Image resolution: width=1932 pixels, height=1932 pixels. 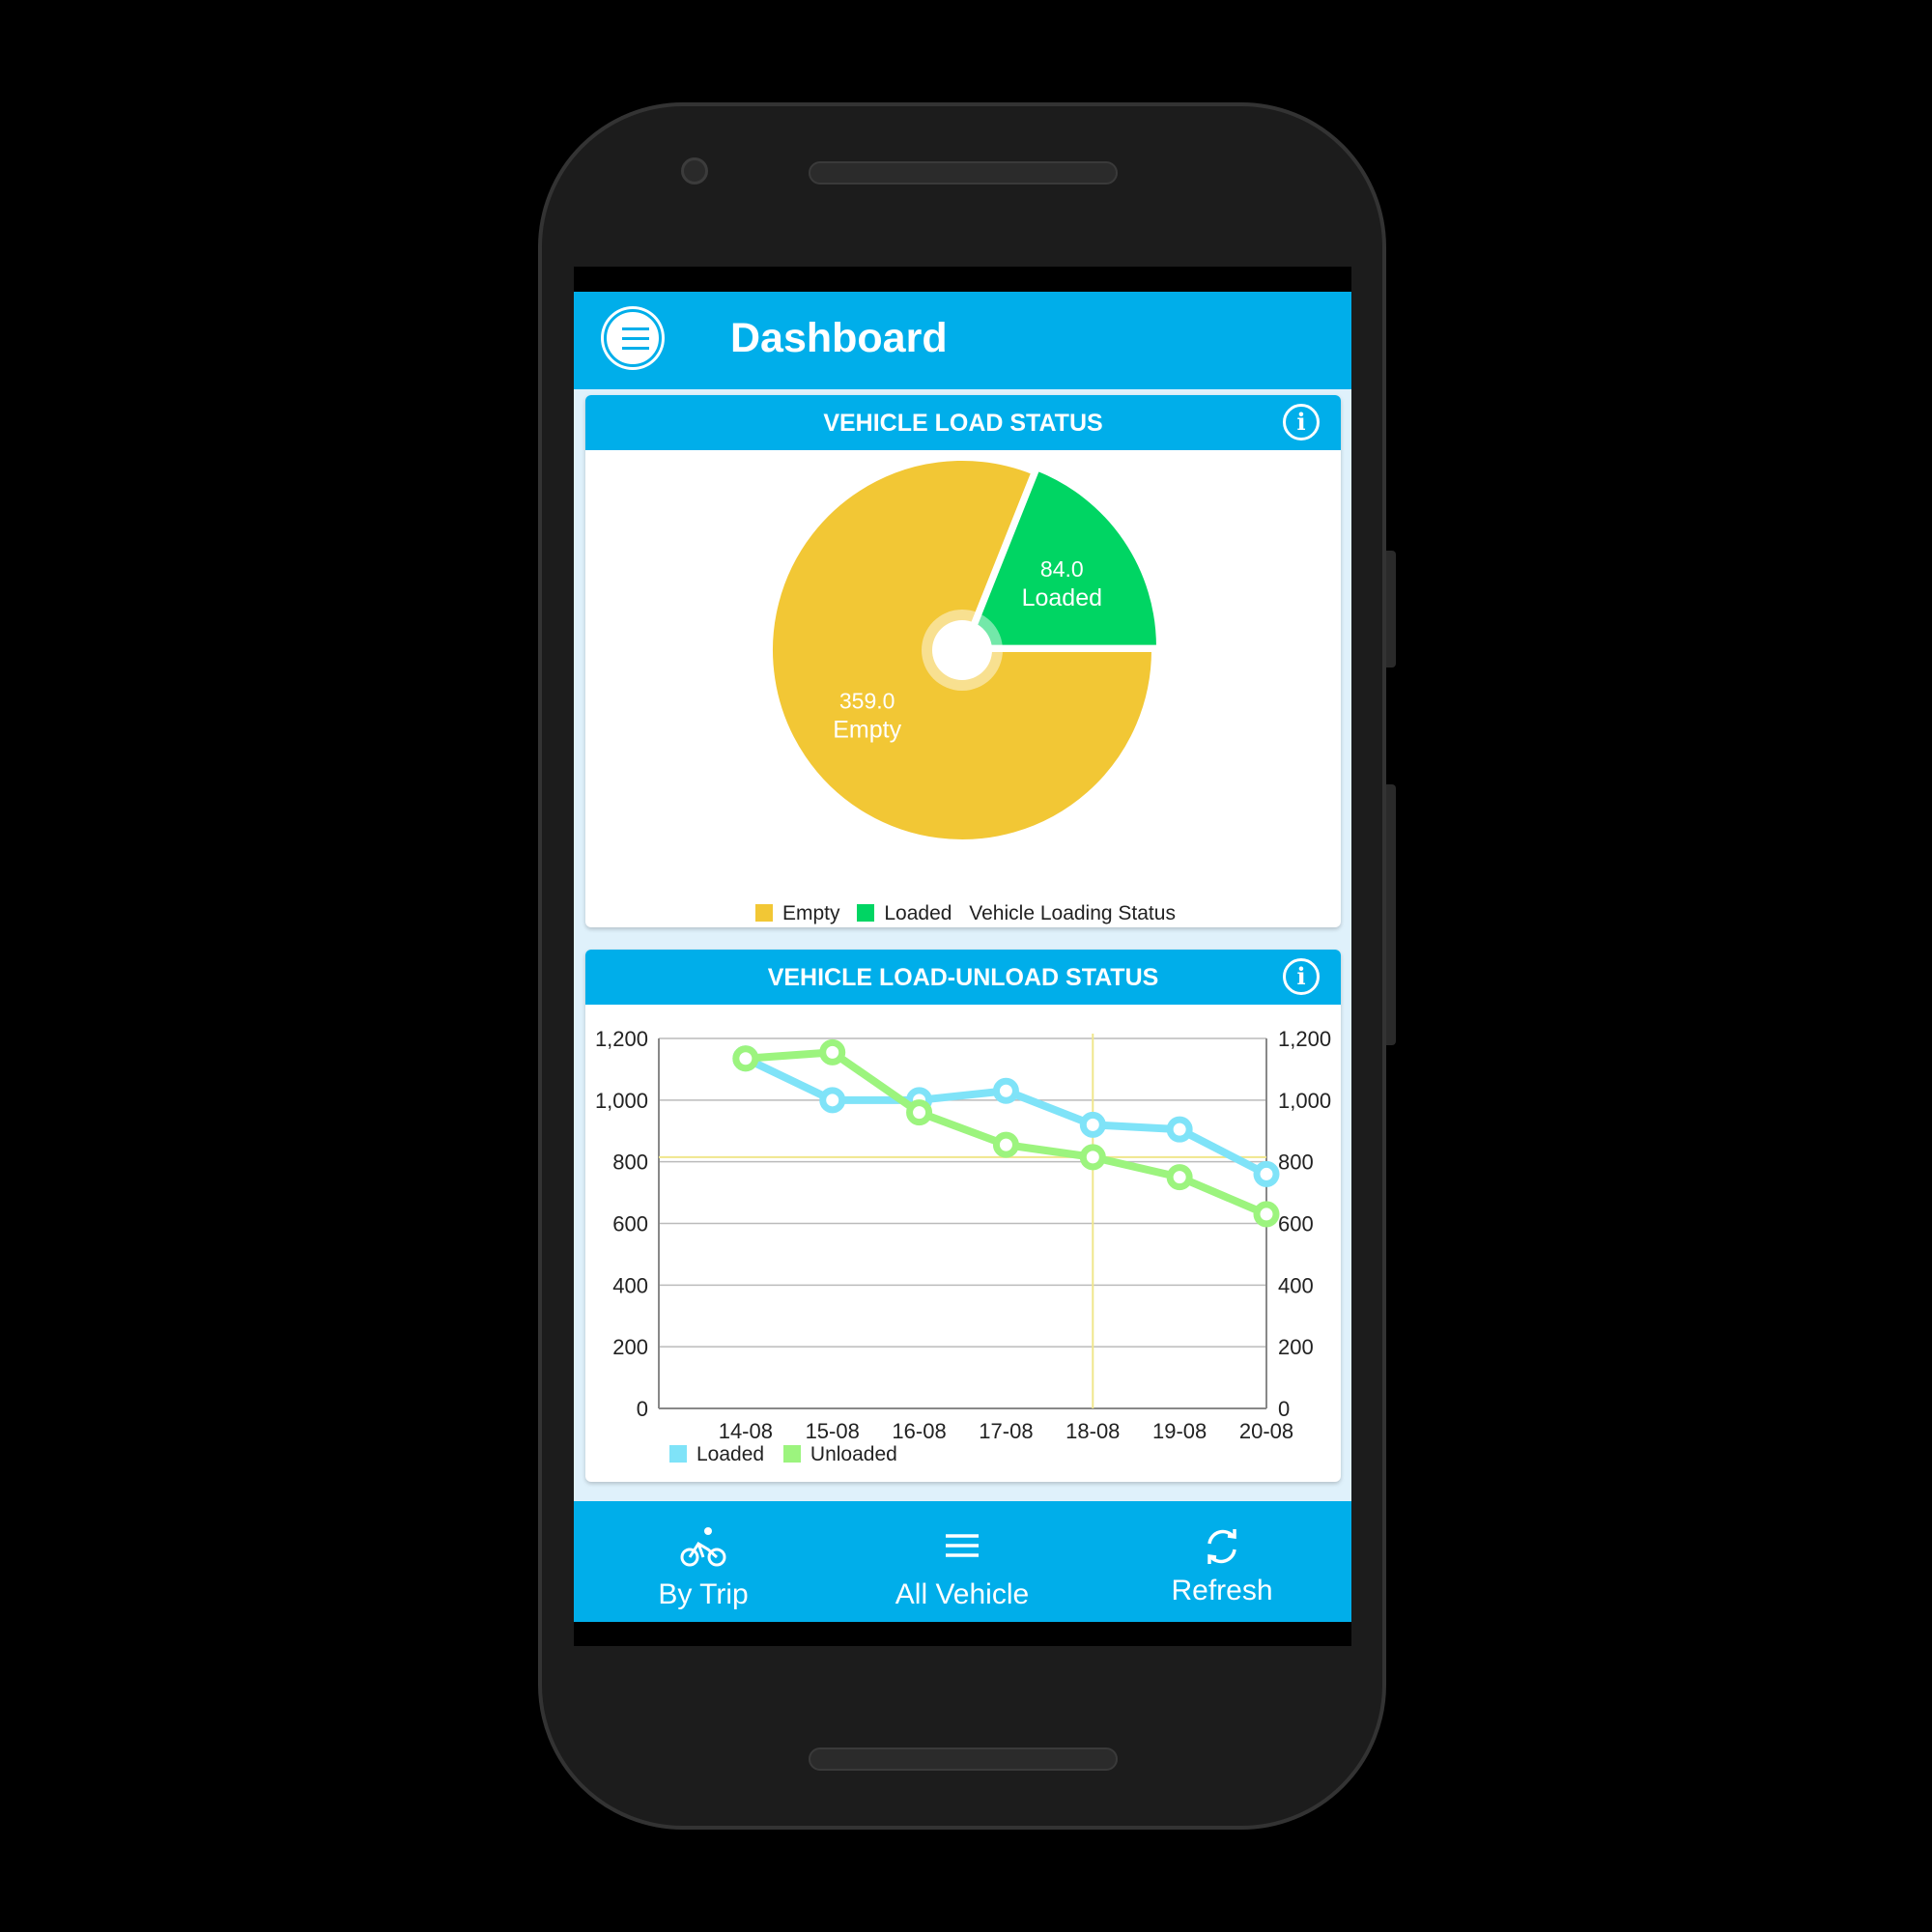 I want to click on card-title: VEHICLE LOAD STATUS, so click(x=963, y=423).